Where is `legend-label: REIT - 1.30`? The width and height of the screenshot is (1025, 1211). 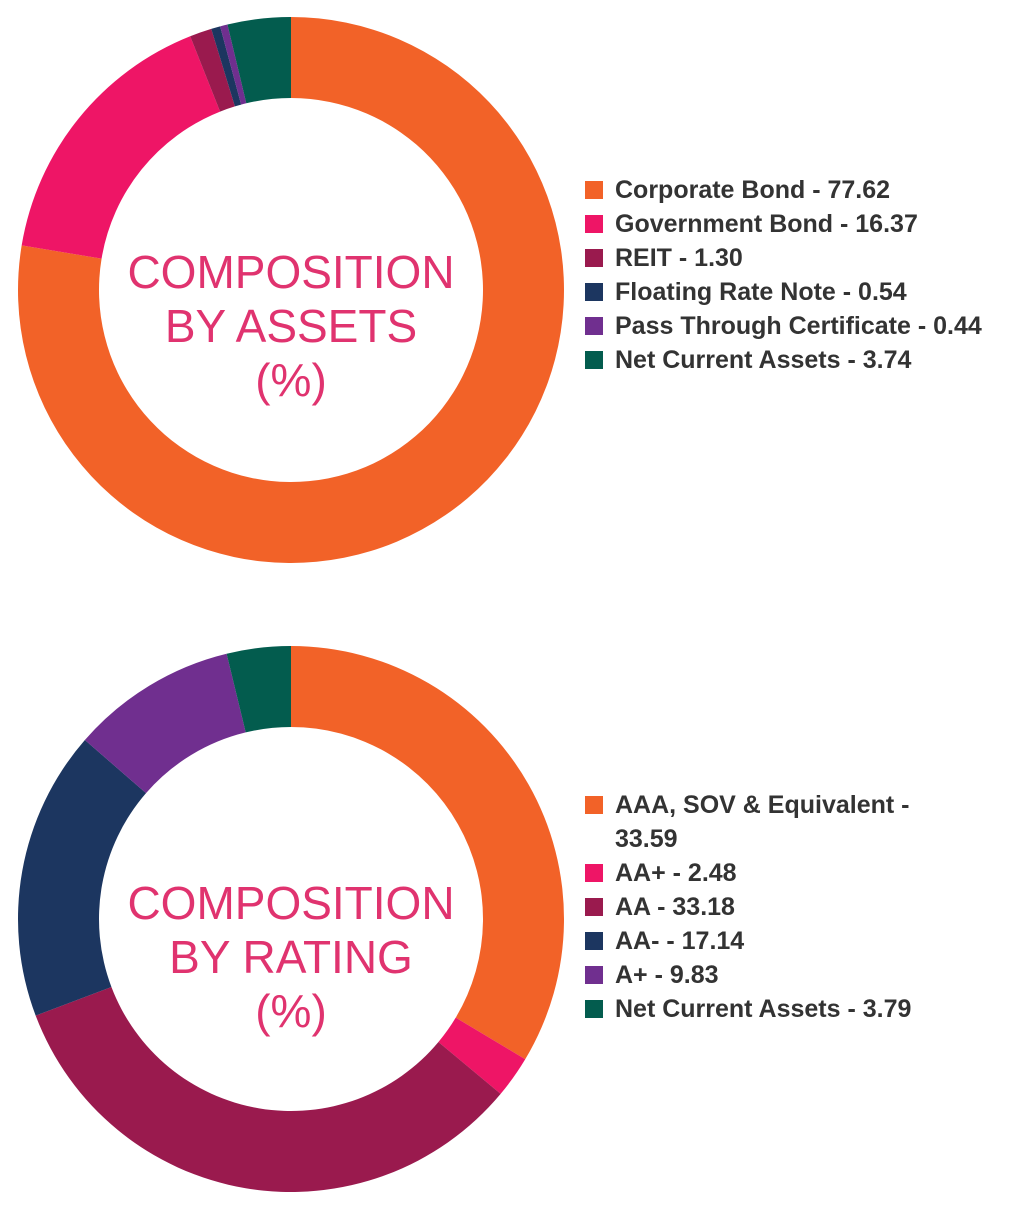
legend-label: REIT - 1.30 is located at coordinates (679, 258).